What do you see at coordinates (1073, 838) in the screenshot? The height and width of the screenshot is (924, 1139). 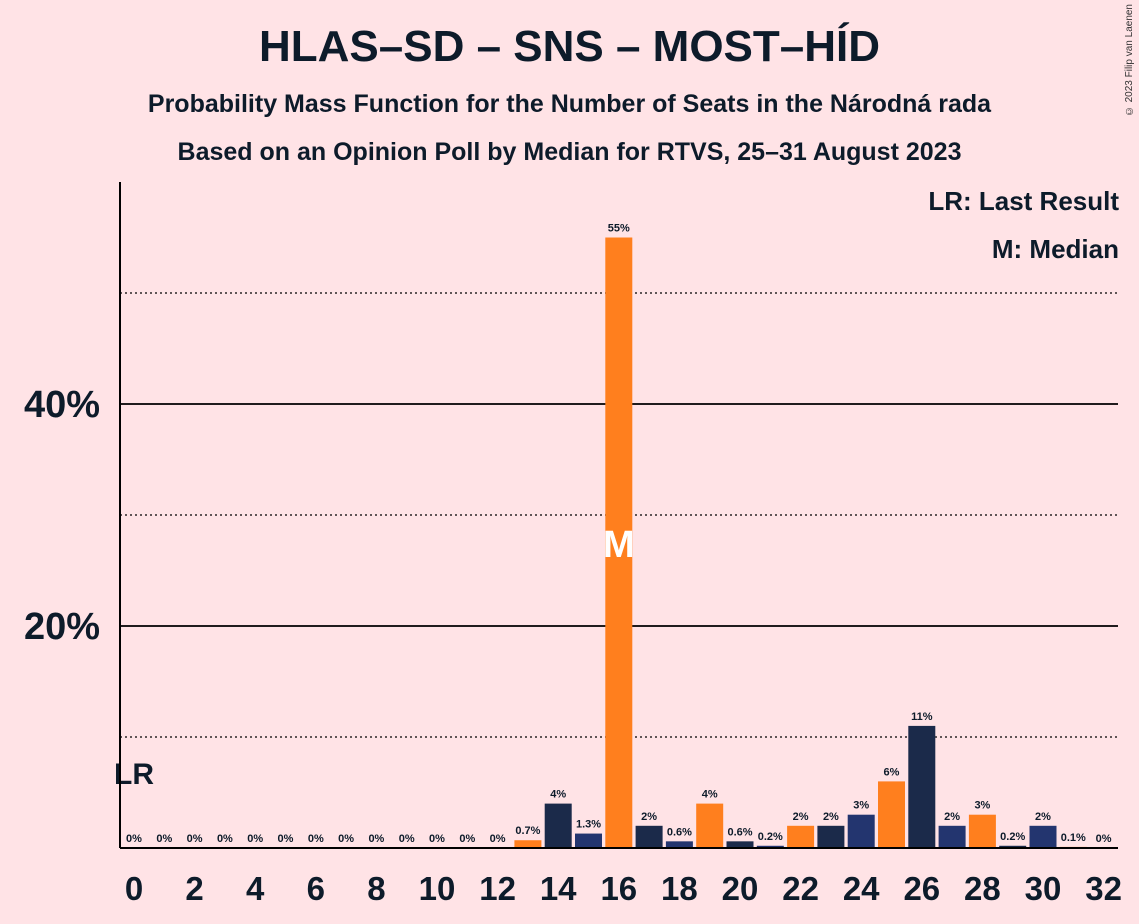 I see `bar-data-label: 0.1%` at bounding box center [1073, 838].